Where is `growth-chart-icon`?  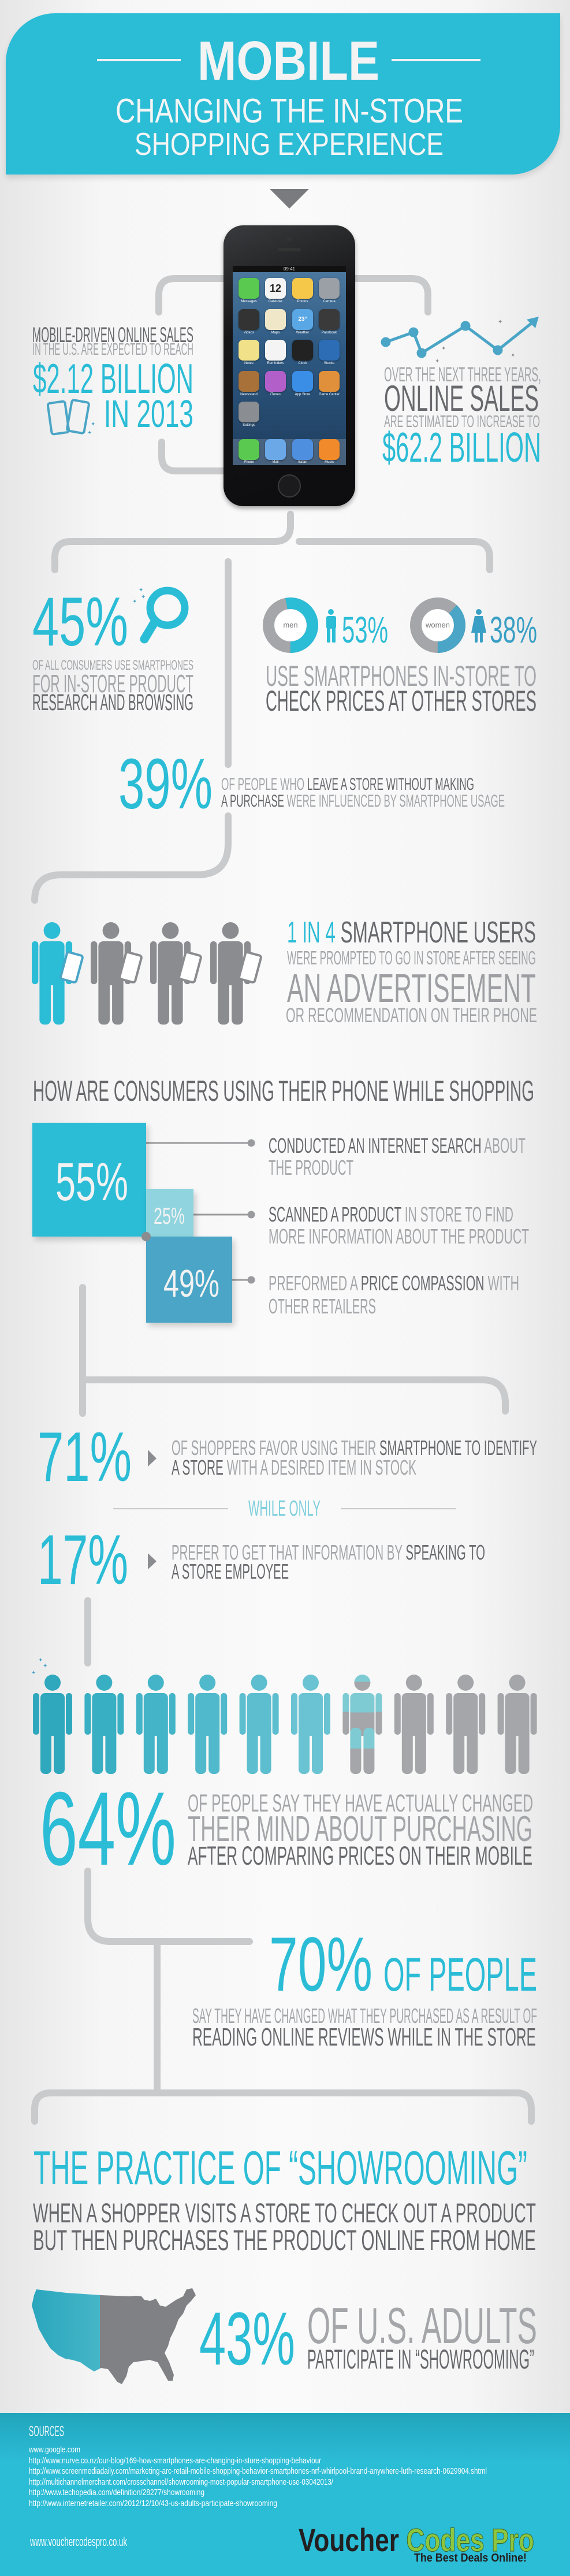
growth-chart-icon is located at coordinates (460, 337).